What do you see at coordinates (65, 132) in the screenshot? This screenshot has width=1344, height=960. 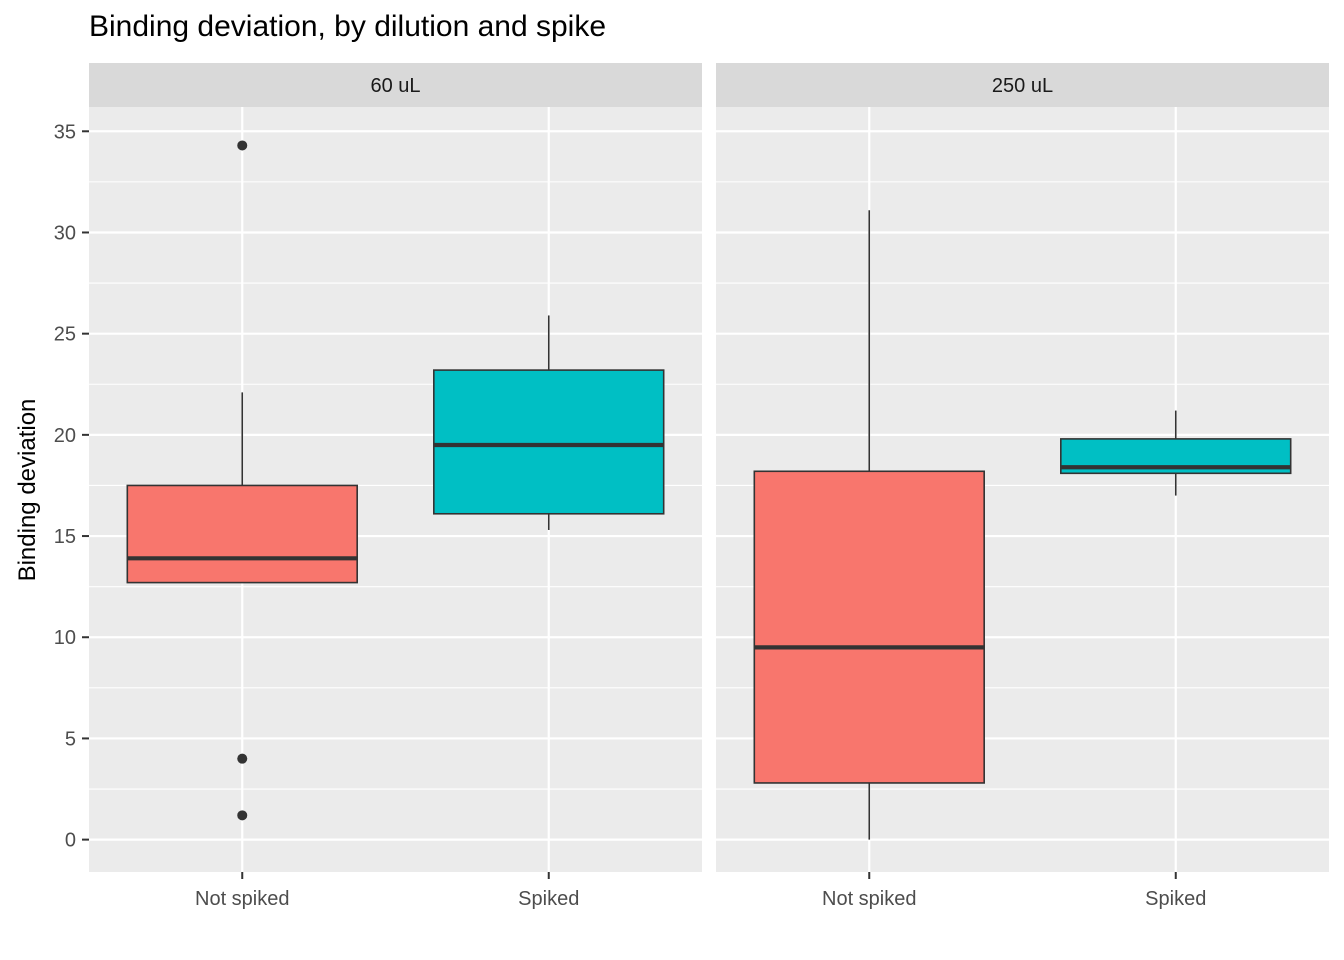 I see `y-tick-label: 35` at bounding box center [65, 132].